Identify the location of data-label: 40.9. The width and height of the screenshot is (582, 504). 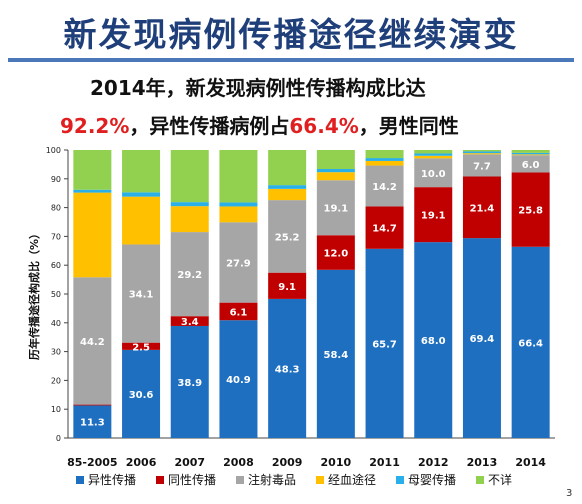
(238, 380).